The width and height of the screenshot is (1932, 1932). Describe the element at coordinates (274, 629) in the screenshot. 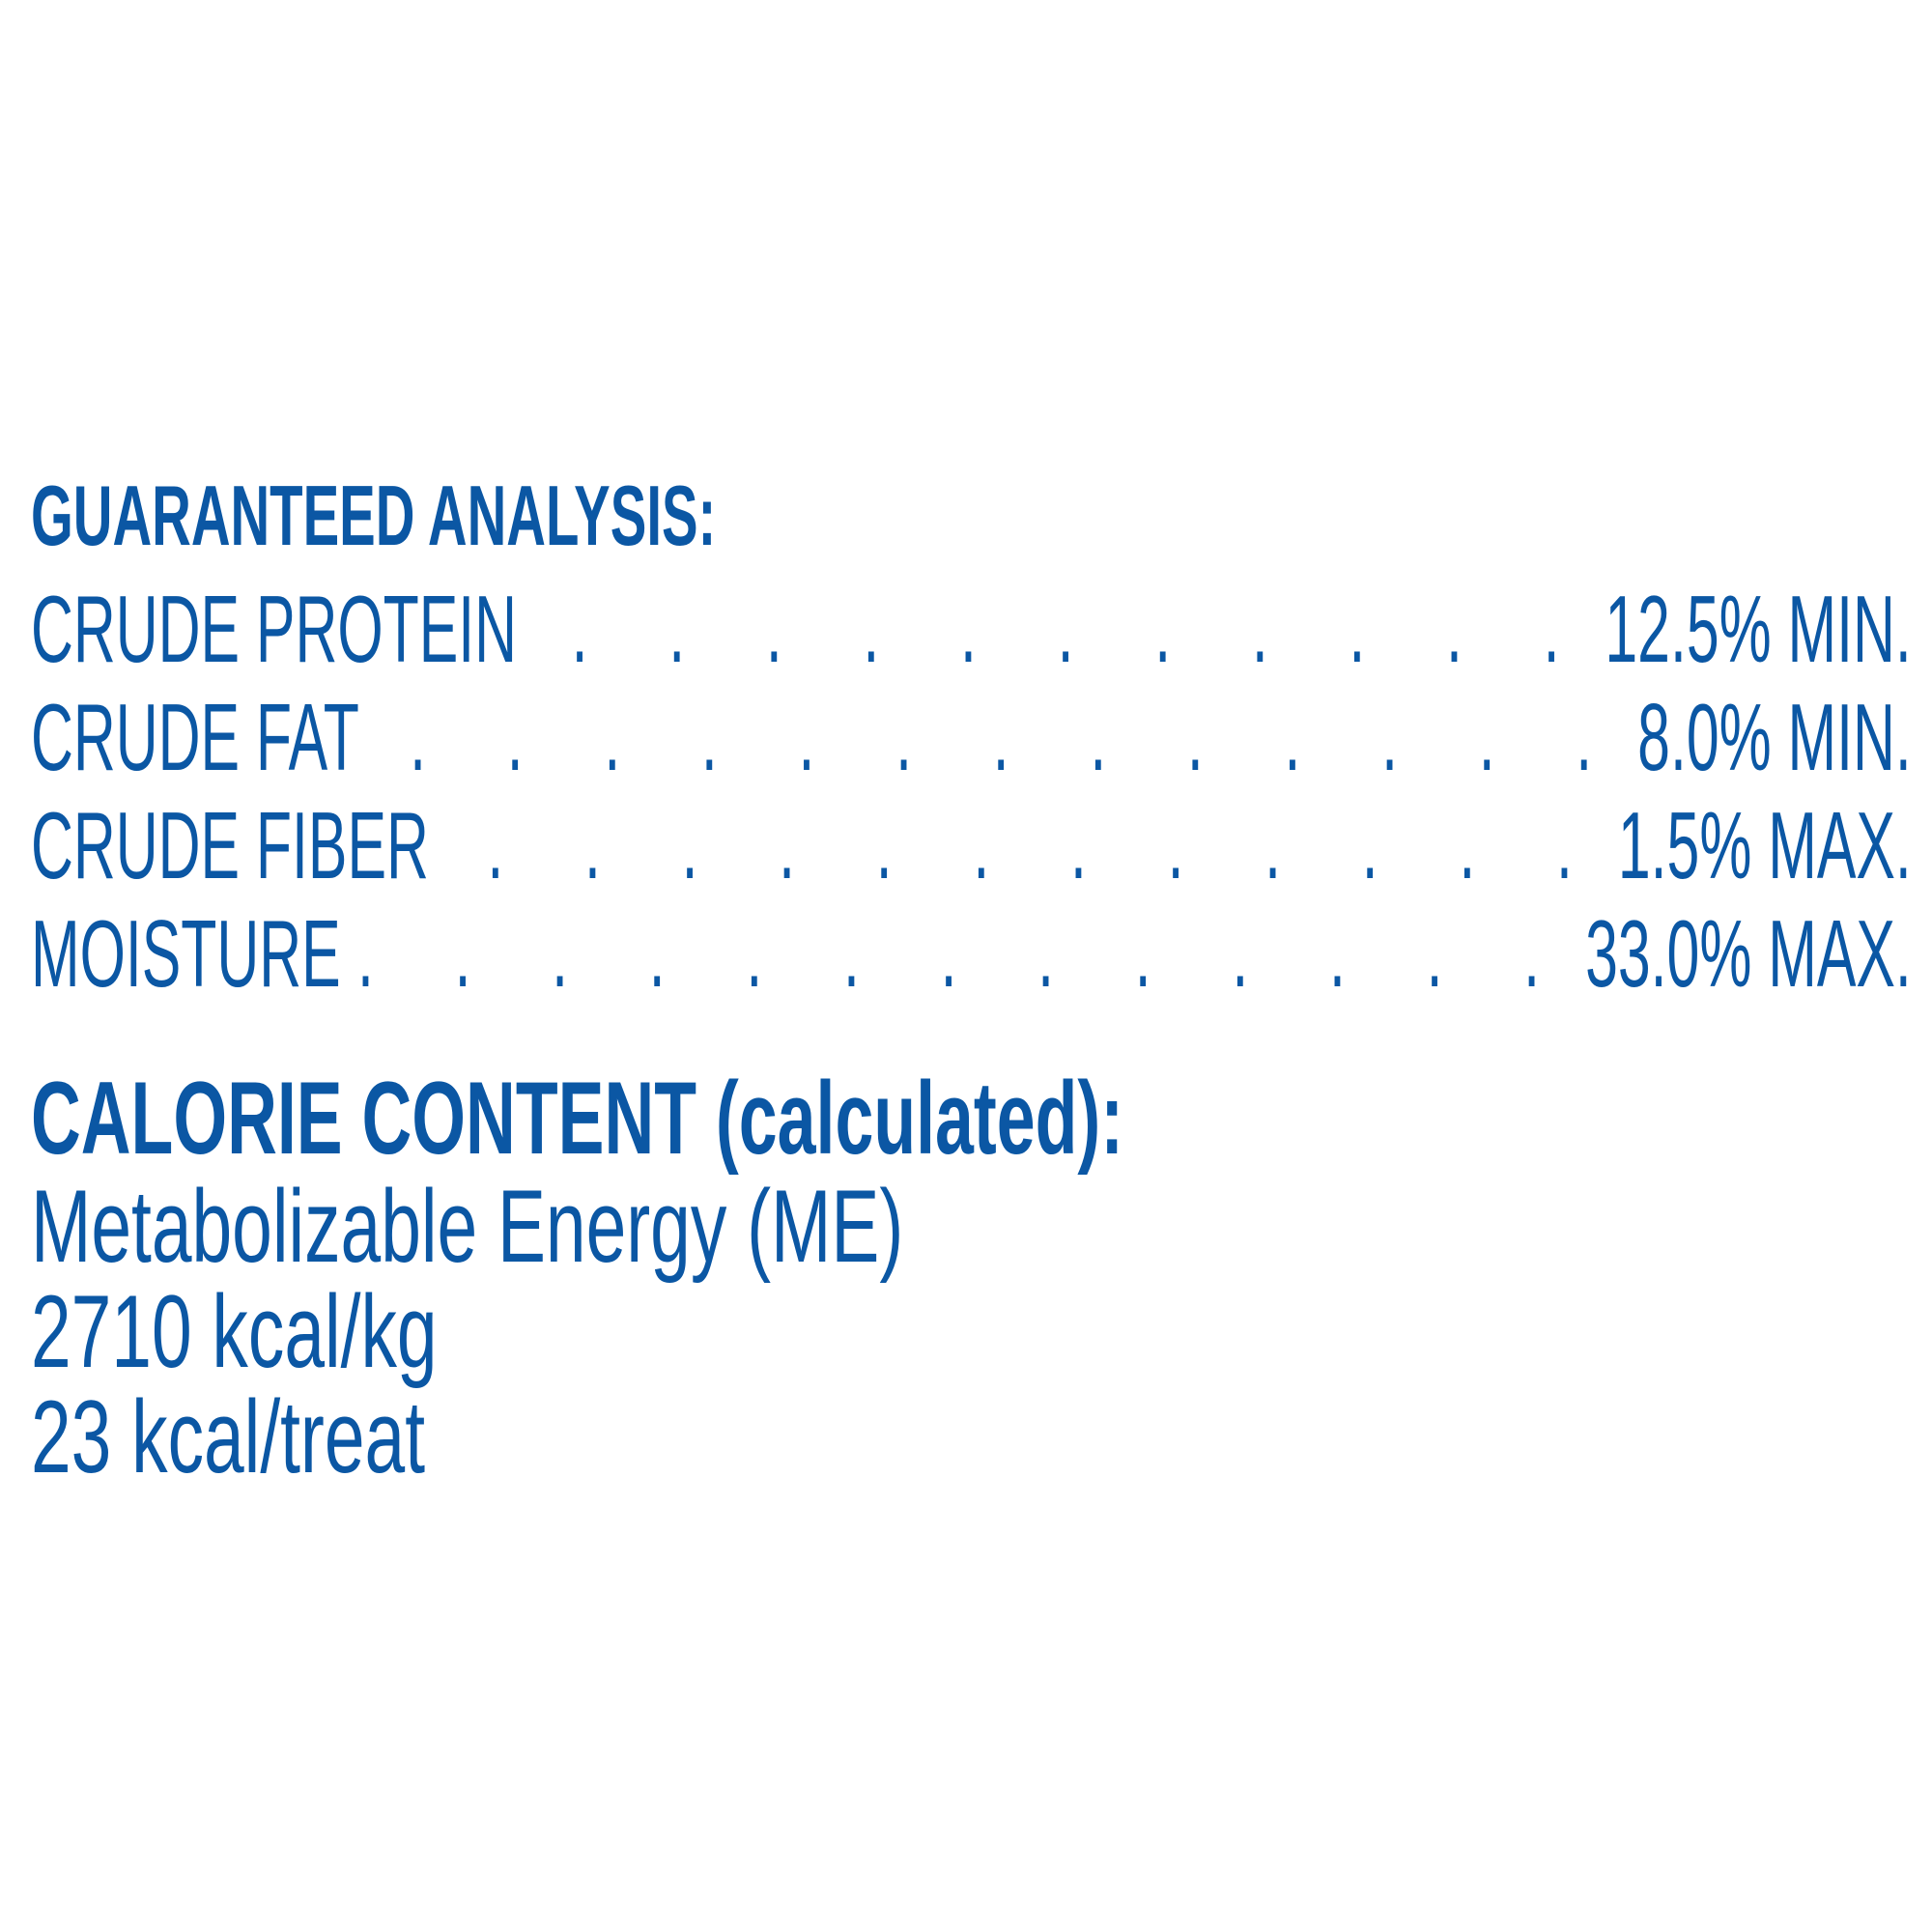

I see `row-label: CRUDE PROTEIN` at that location.